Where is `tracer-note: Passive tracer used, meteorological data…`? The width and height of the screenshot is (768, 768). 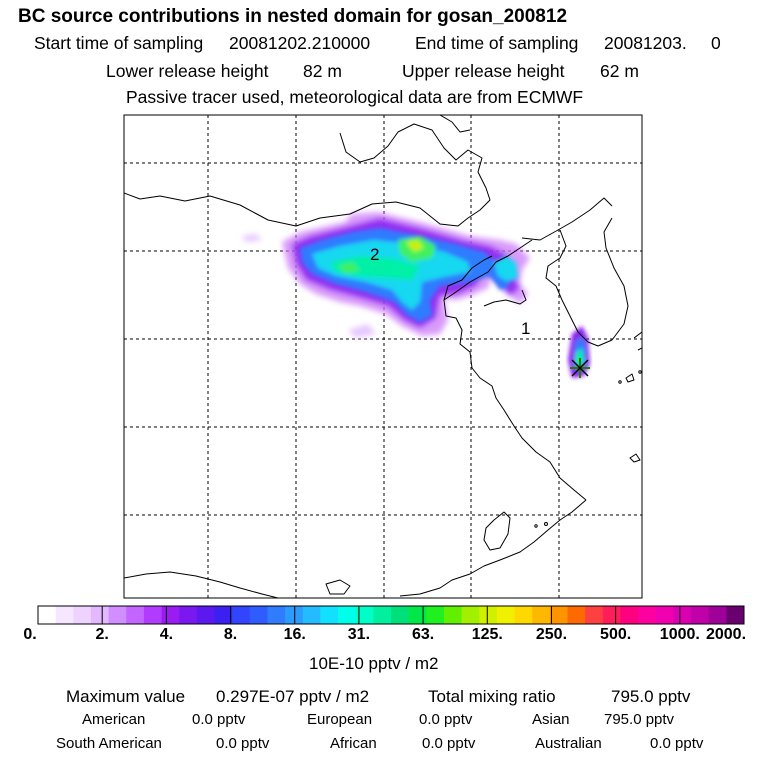 tracer-note: Passive tracer used, meteorological data… is located at coordinates (355, 97).